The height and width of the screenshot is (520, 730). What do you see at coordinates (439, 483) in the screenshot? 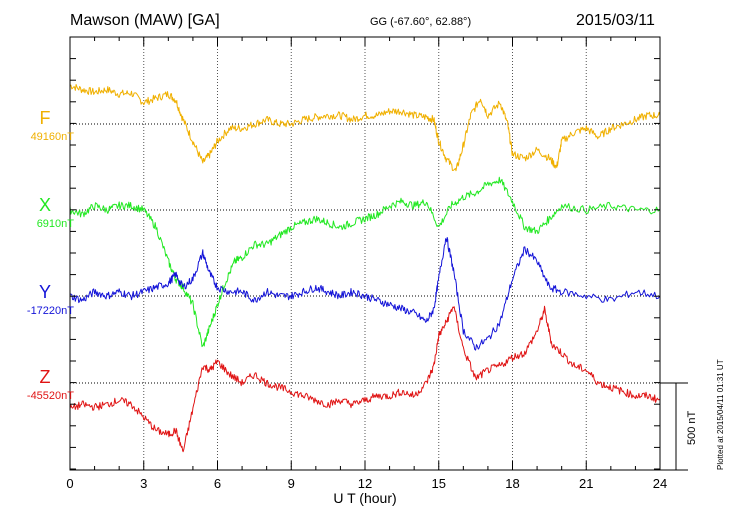
I see `x-tick-label-5: 15` at bounding box center [439, 483].